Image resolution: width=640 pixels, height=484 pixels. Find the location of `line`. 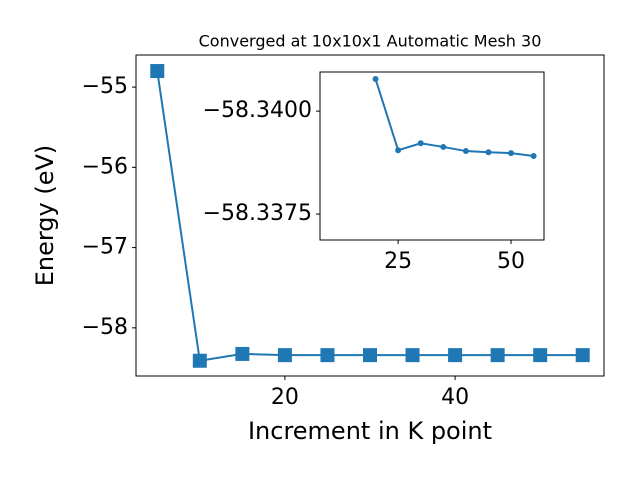

line is located at coordinates (454, 117).